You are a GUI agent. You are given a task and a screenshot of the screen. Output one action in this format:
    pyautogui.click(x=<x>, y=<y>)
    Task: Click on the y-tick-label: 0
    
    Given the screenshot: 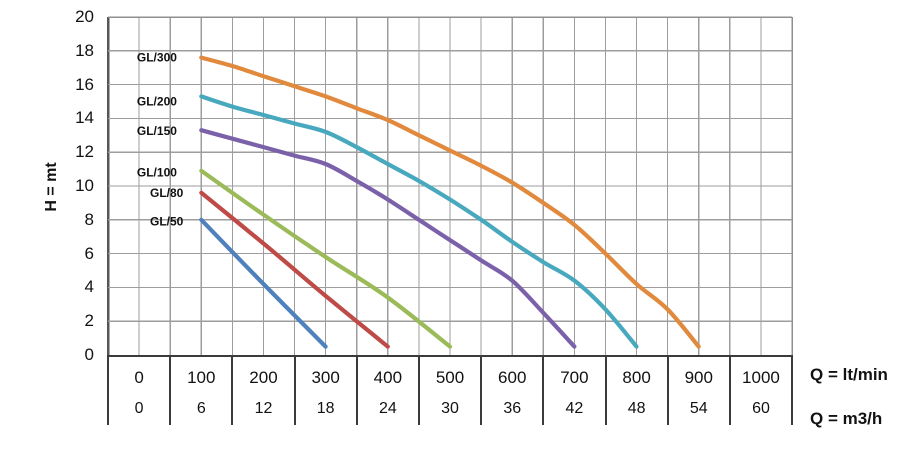 What is the action you would take?
    pyautogui.click(x=89, y=354)
    